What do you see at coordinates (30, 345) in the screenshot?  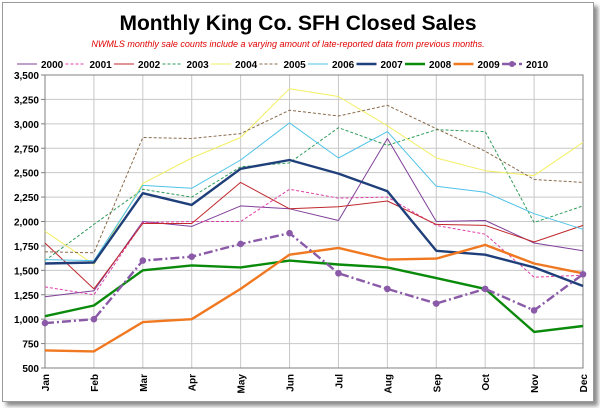 I see `y-tick-label: 750` at bounding box center [30, 345].